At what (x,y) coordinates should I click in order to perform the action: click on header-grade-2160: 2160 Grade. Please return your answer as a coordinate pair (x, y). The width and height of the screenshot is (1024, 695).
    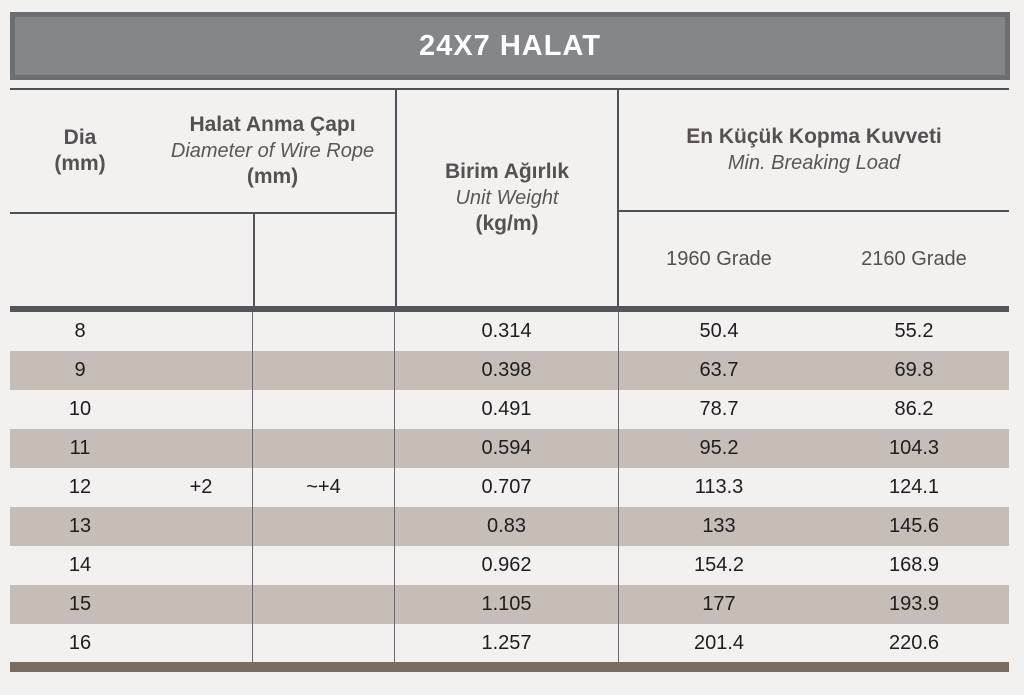
    Looking at the image, I should click on (914, 259).